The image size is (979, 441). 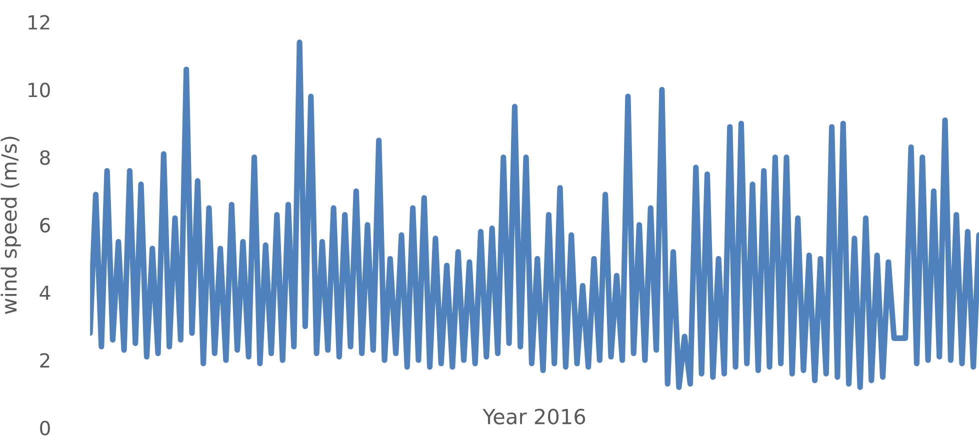 I want to click on y-tick-label: 2, so click(x=45, y=360).